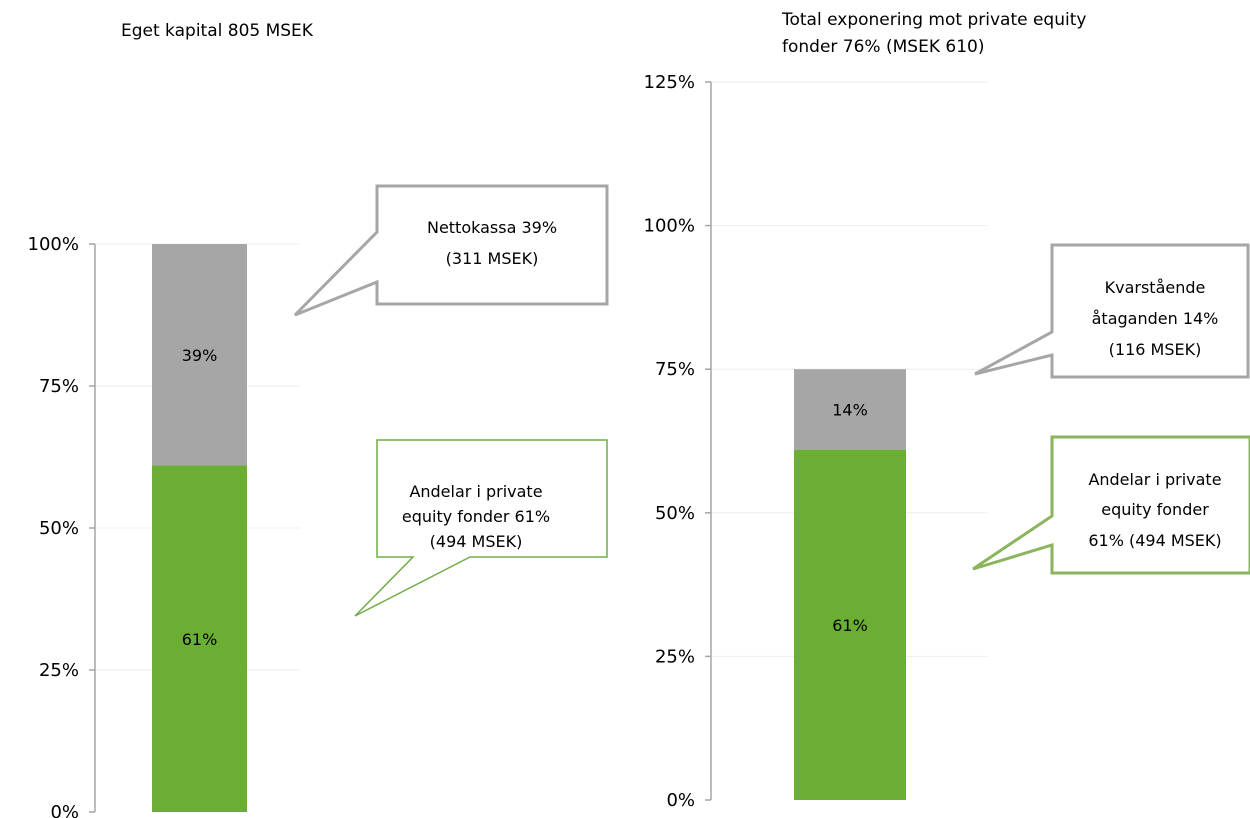 This screenshot has height=818, width=1250. I want to click on callout-andelar-1-line-1: Andelar i private, so click(475, 491).